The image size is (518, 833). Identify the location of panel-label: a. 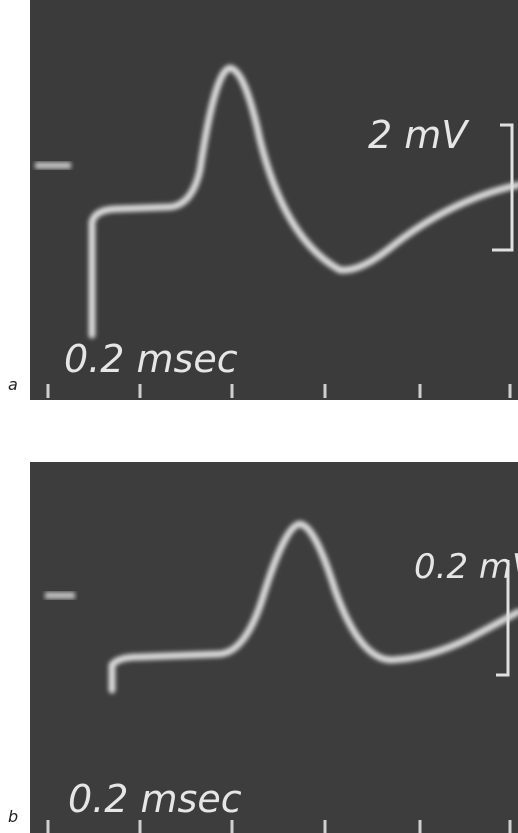
(13, 384).